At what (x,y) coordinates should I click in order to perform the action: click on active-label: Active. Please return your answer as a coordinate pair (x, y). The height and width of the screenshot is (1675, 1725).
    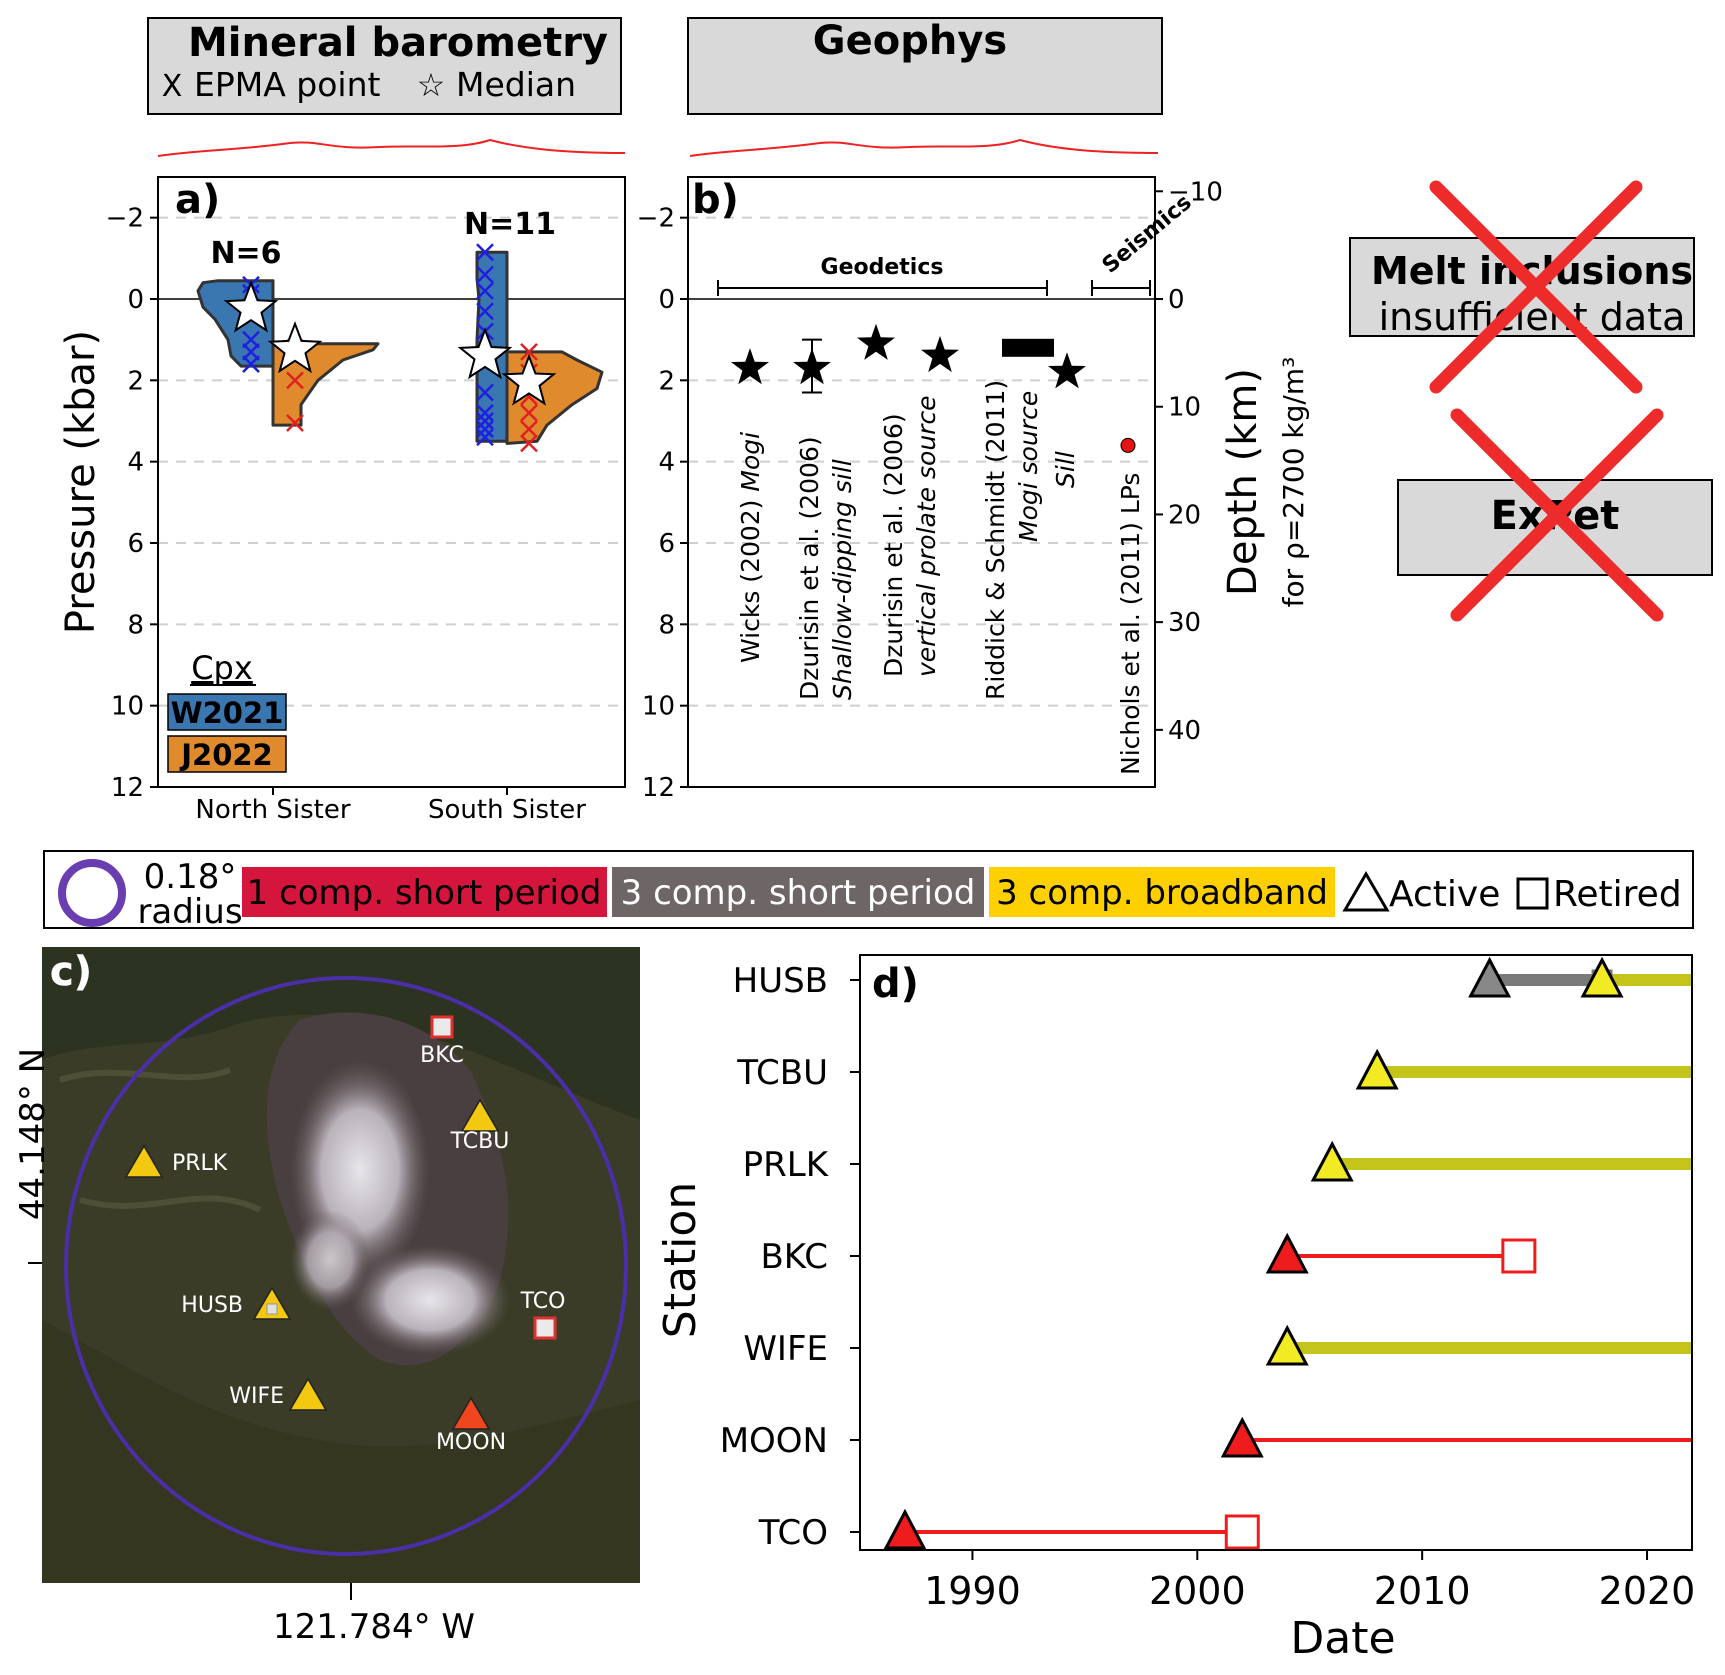
    Looking at the image, I should click on (1444, 894).